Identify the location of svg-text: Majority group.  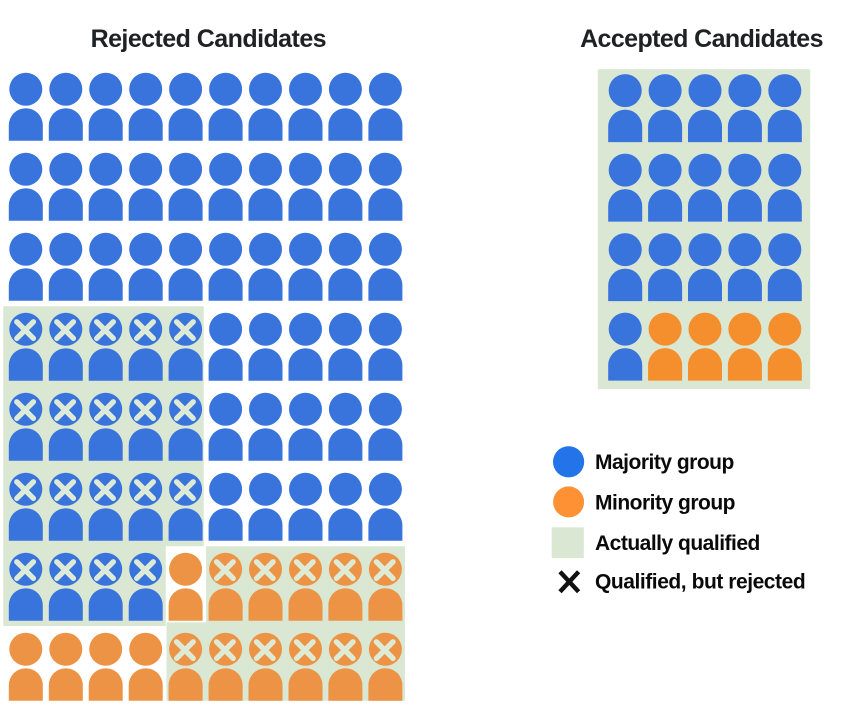
(664, 462).